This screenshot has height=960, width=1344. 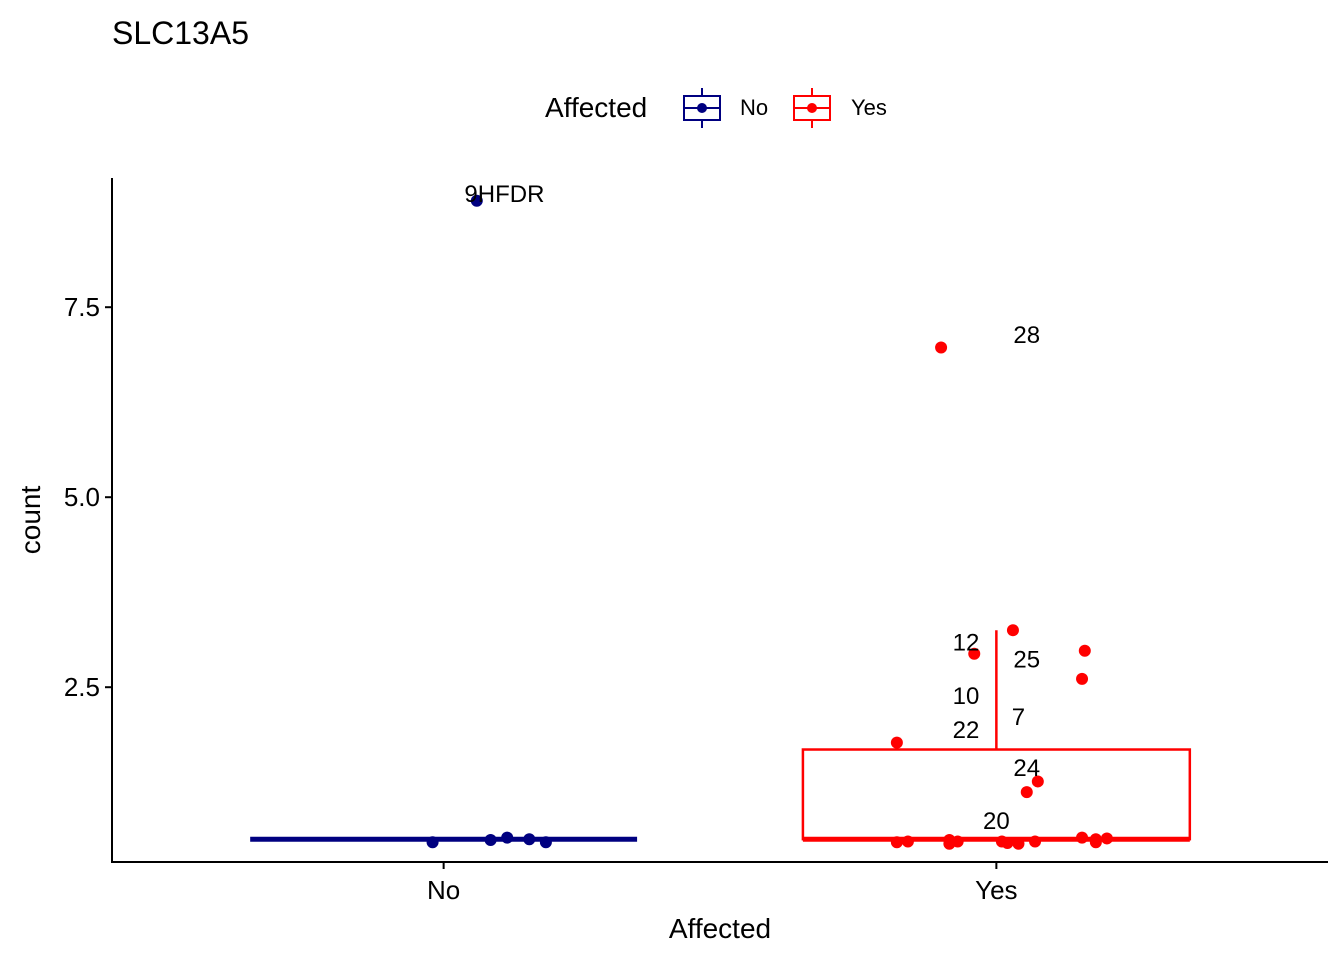 I want to click on y-axis-title: count, so click(x=30, y=520).